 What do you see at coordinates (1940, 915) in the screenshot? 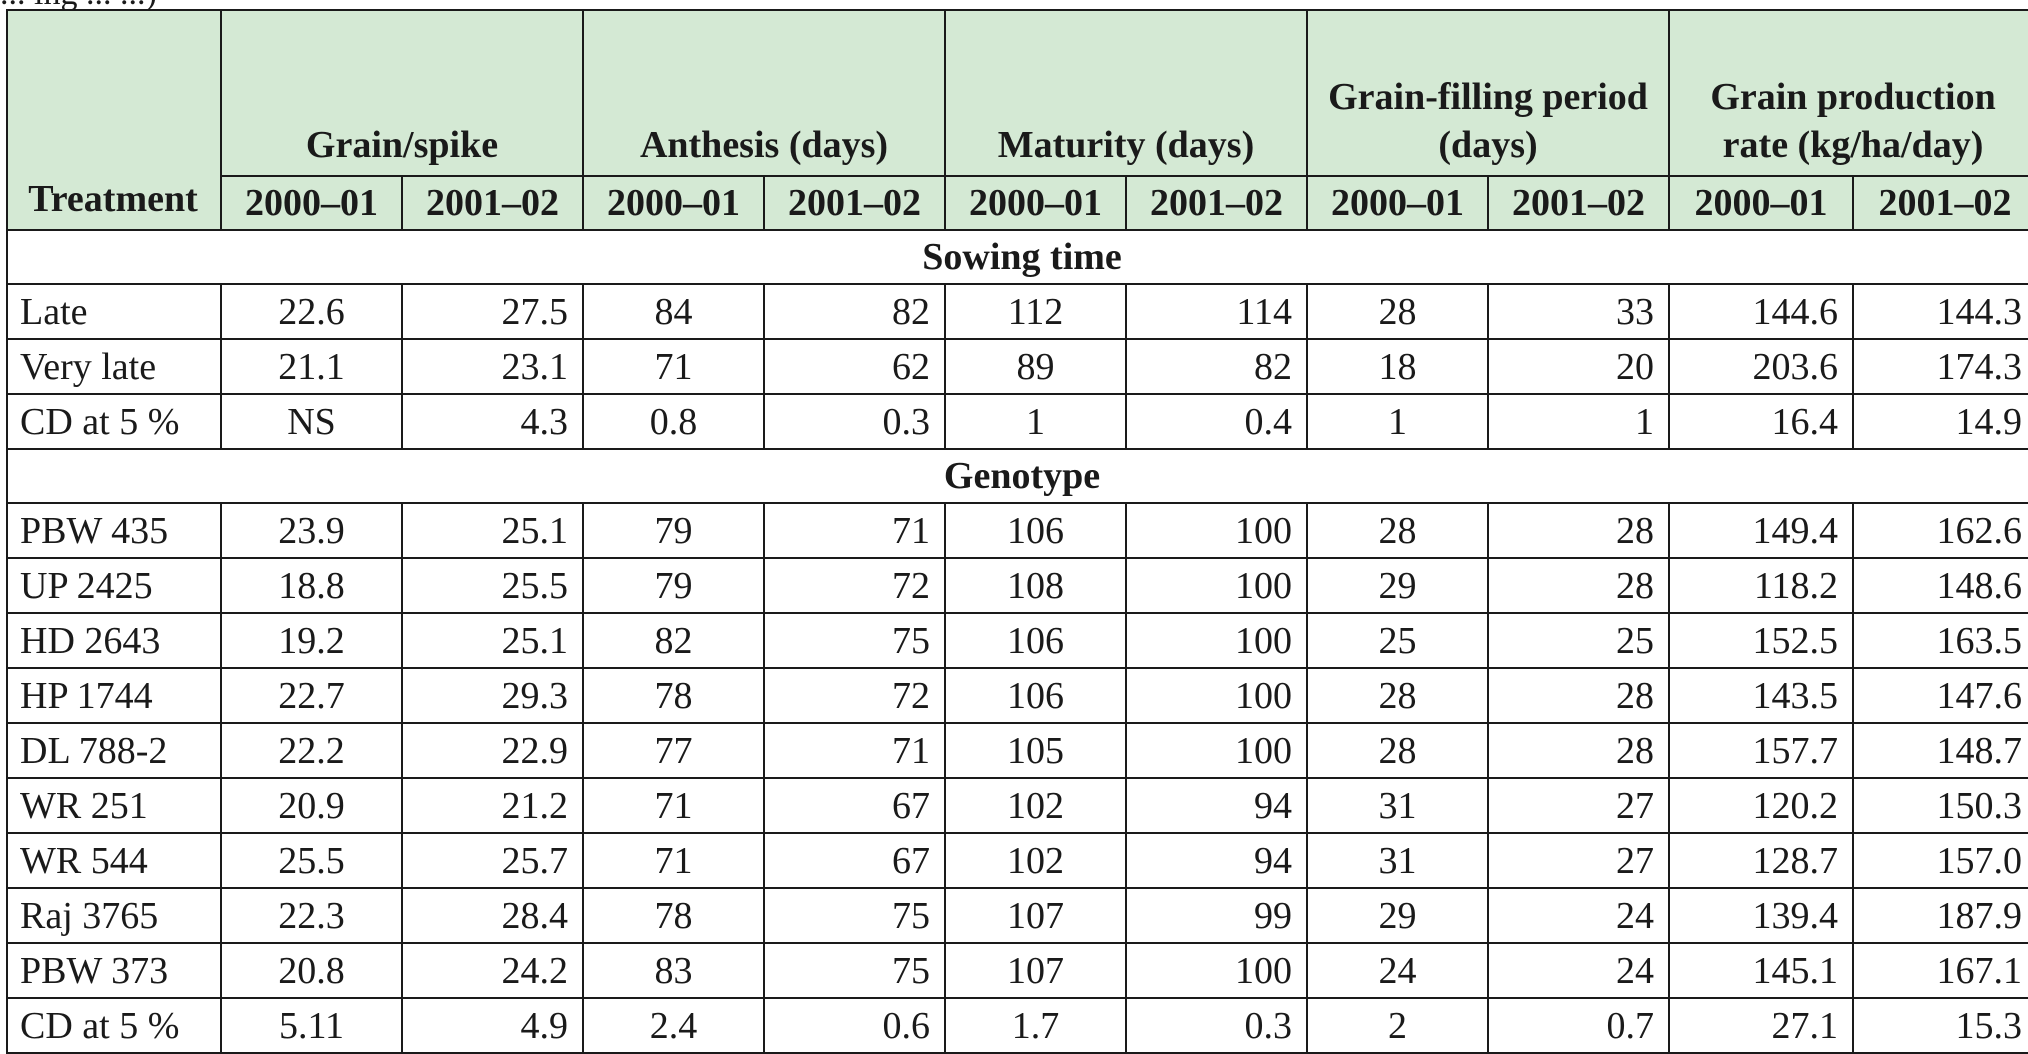
I see `table-cell: 187.9` at bounding box center [1940, 915].